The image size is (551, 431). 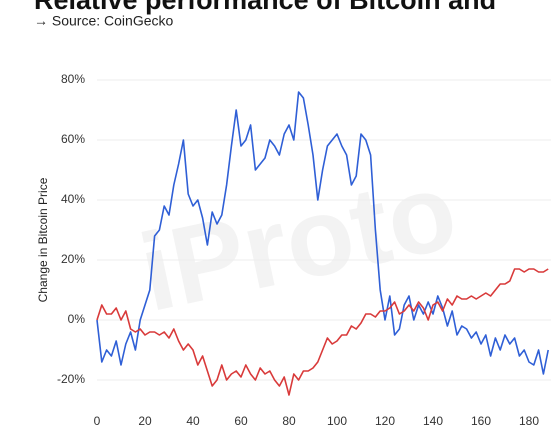 What do you see at coordinates (145, 421) in the screenshot?
I see `x-tick-label: 20` at bounding box center [145, 421].